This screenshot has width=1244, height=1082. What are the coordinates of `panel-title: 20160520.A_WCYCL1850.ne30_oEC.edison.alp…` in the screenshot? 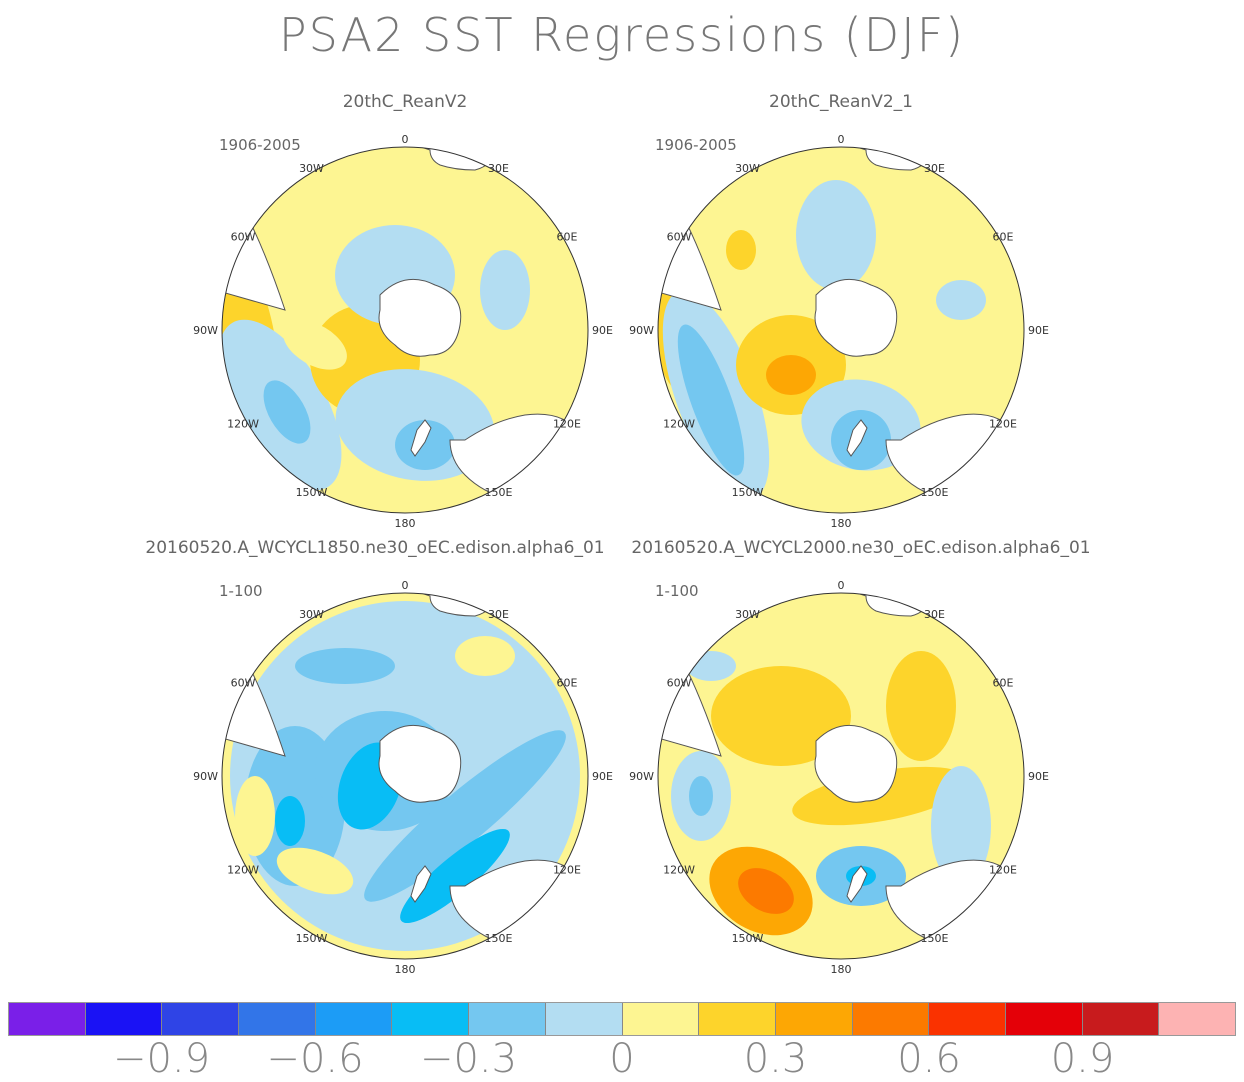 It's located at (375, 548).